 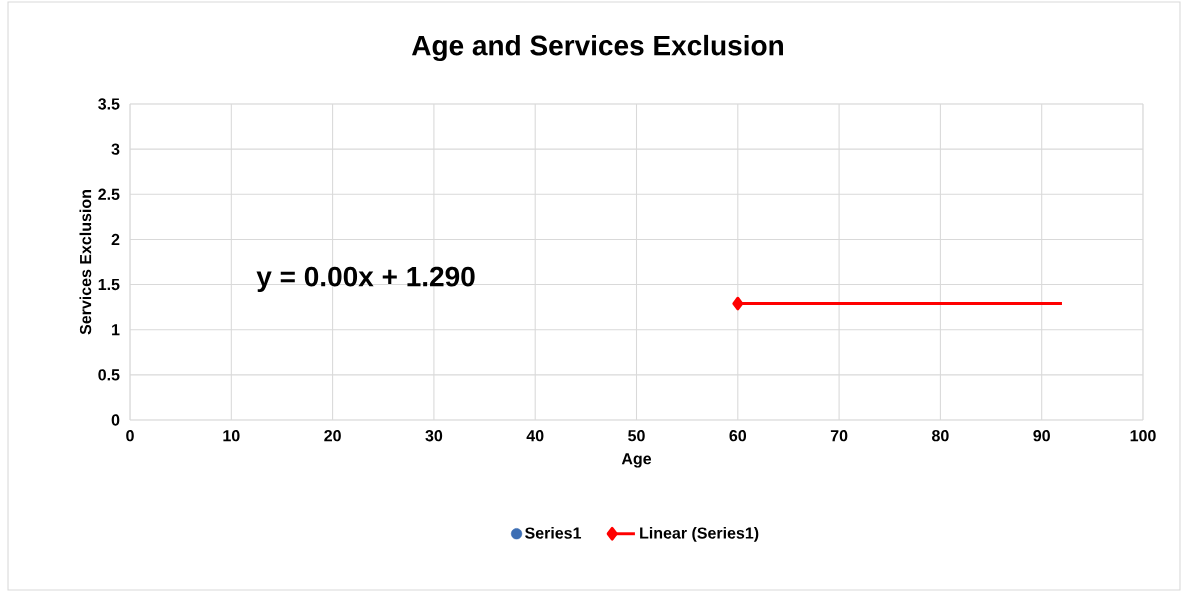 I want to click on y-axis-title: Services Exclusion, so click(x=85, y=262).